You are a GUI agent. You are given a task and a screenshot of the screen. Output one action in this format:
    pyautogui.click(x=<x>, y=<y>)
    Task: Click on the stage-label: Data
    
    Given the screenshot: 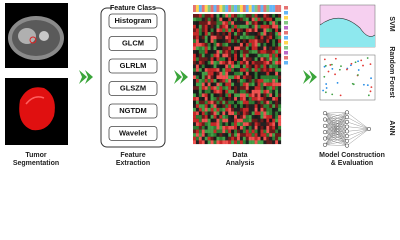 What is the action you would take?
    pyautogui.click(x=239, y=155)
    